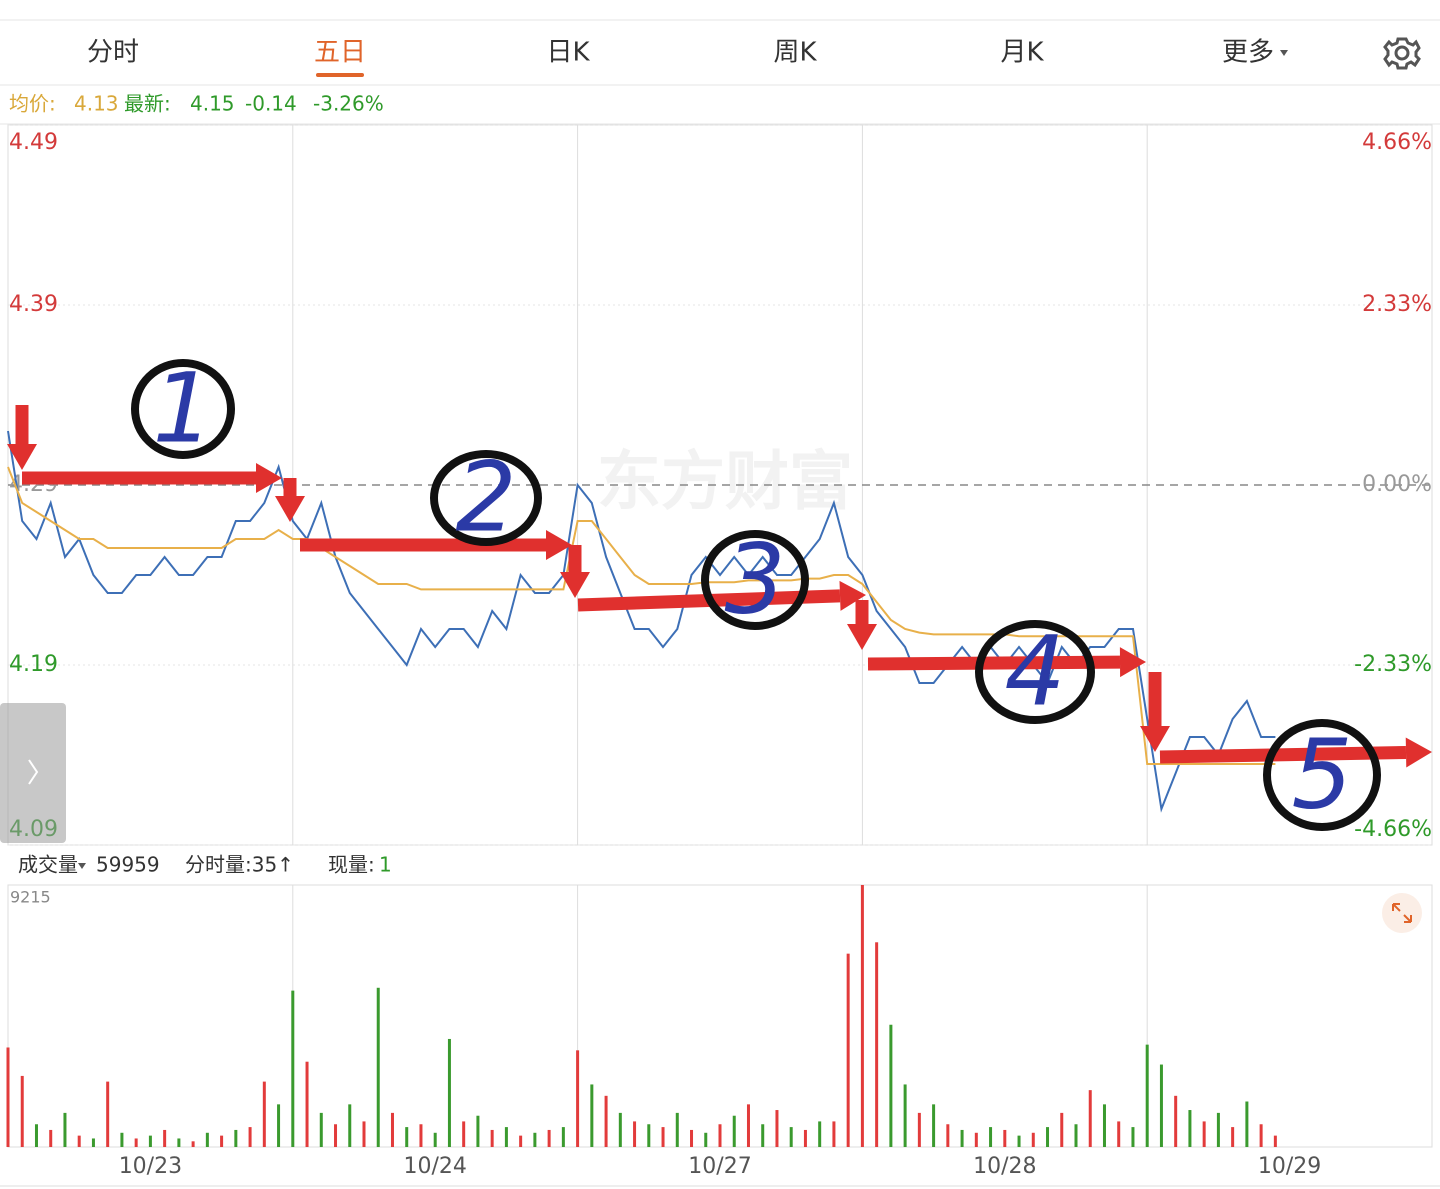 The width and height of the screenshot is (1440, 1189). I want to click on avg-label: 均价:, so click(32, 104).